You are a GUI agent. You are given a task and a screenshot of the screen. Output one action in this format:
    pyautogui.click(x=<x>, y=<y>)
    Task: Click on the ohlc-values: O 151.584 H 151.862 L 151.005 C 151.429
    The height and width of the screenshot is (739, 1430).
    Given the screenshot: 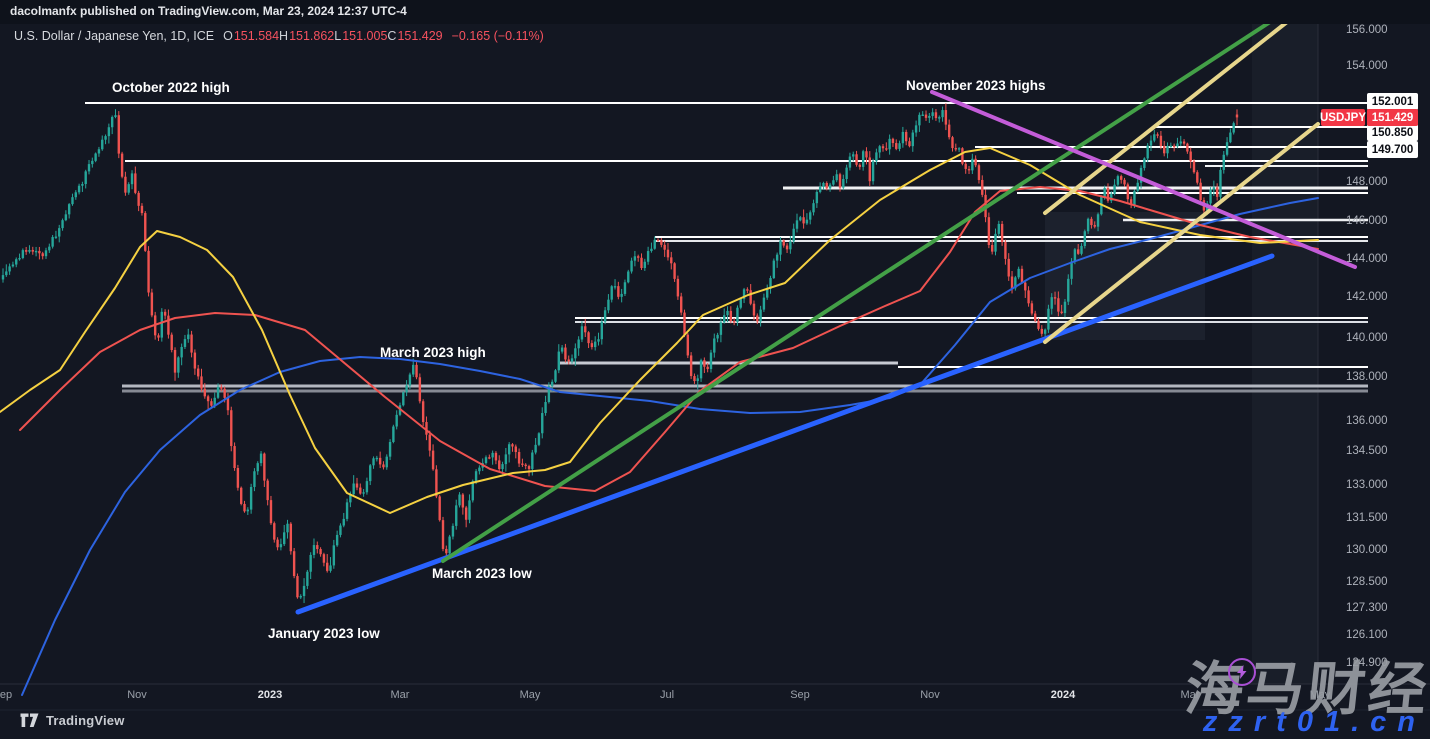 What is the action you would take?
    pyautogui.click(x=333, y=36)
    